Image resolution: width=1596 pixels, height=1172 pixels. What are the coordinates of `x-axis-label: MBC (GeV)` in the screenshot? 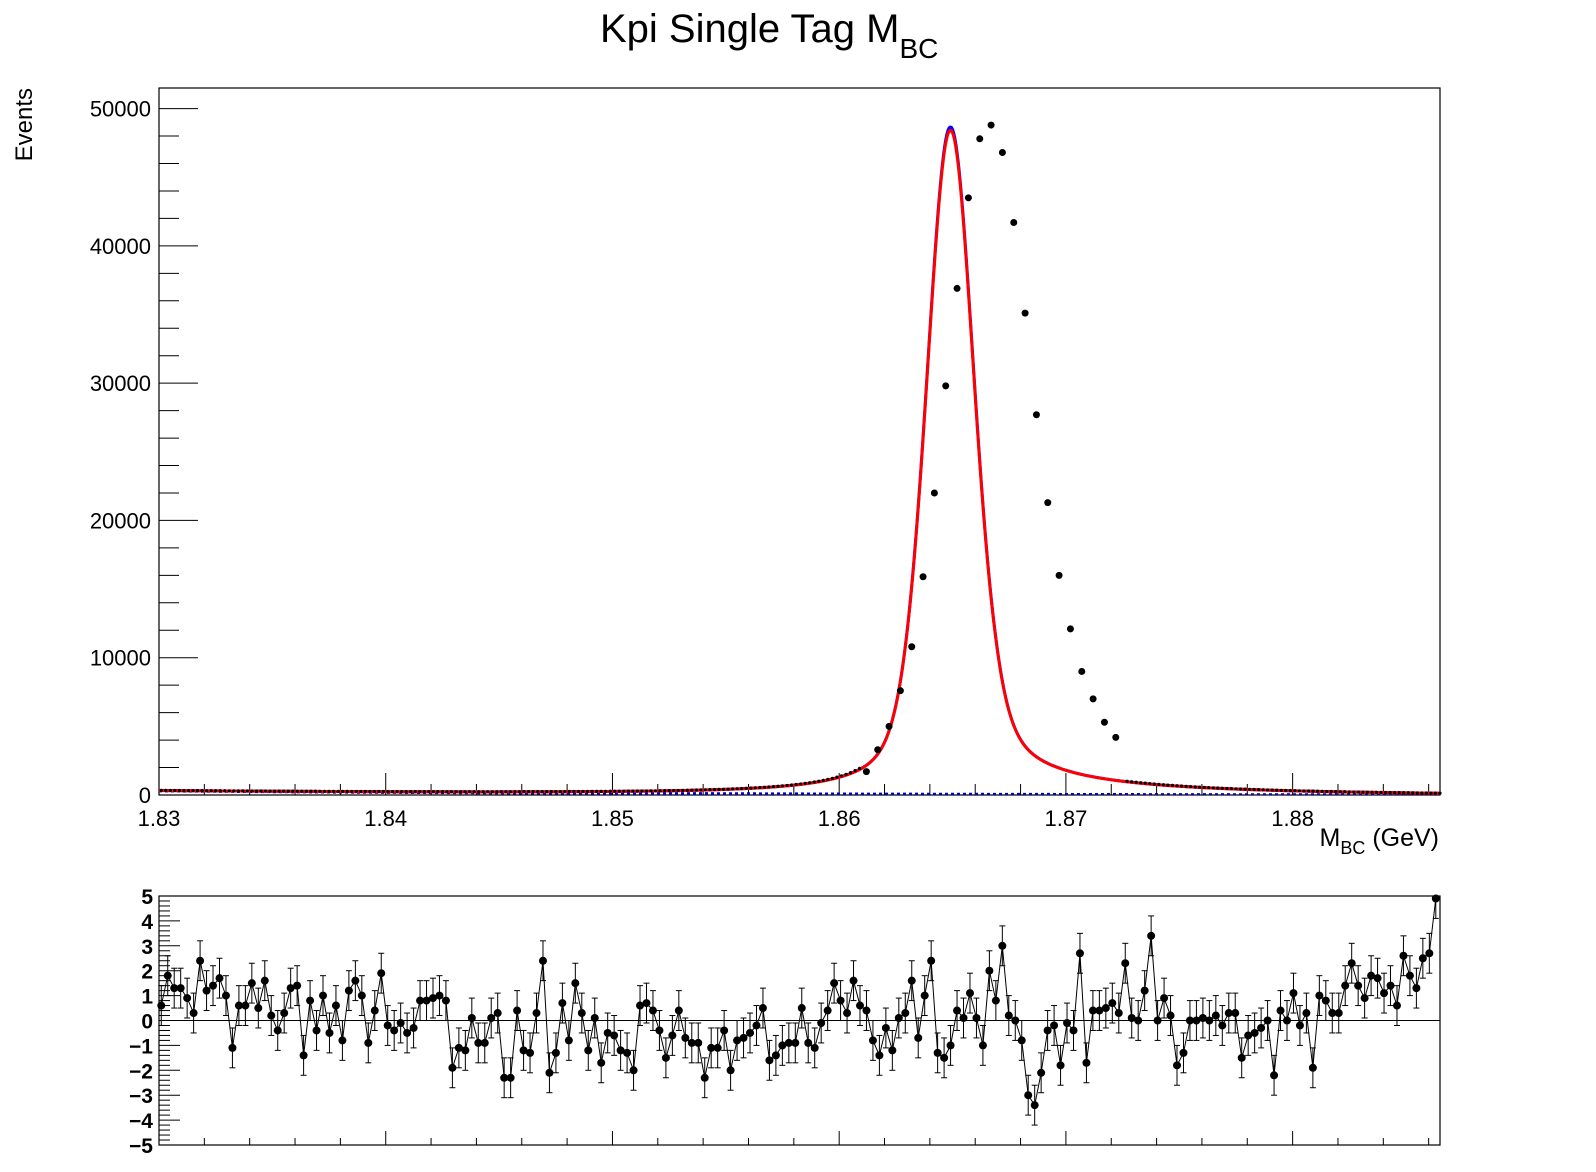 It's located at (1379, 841).